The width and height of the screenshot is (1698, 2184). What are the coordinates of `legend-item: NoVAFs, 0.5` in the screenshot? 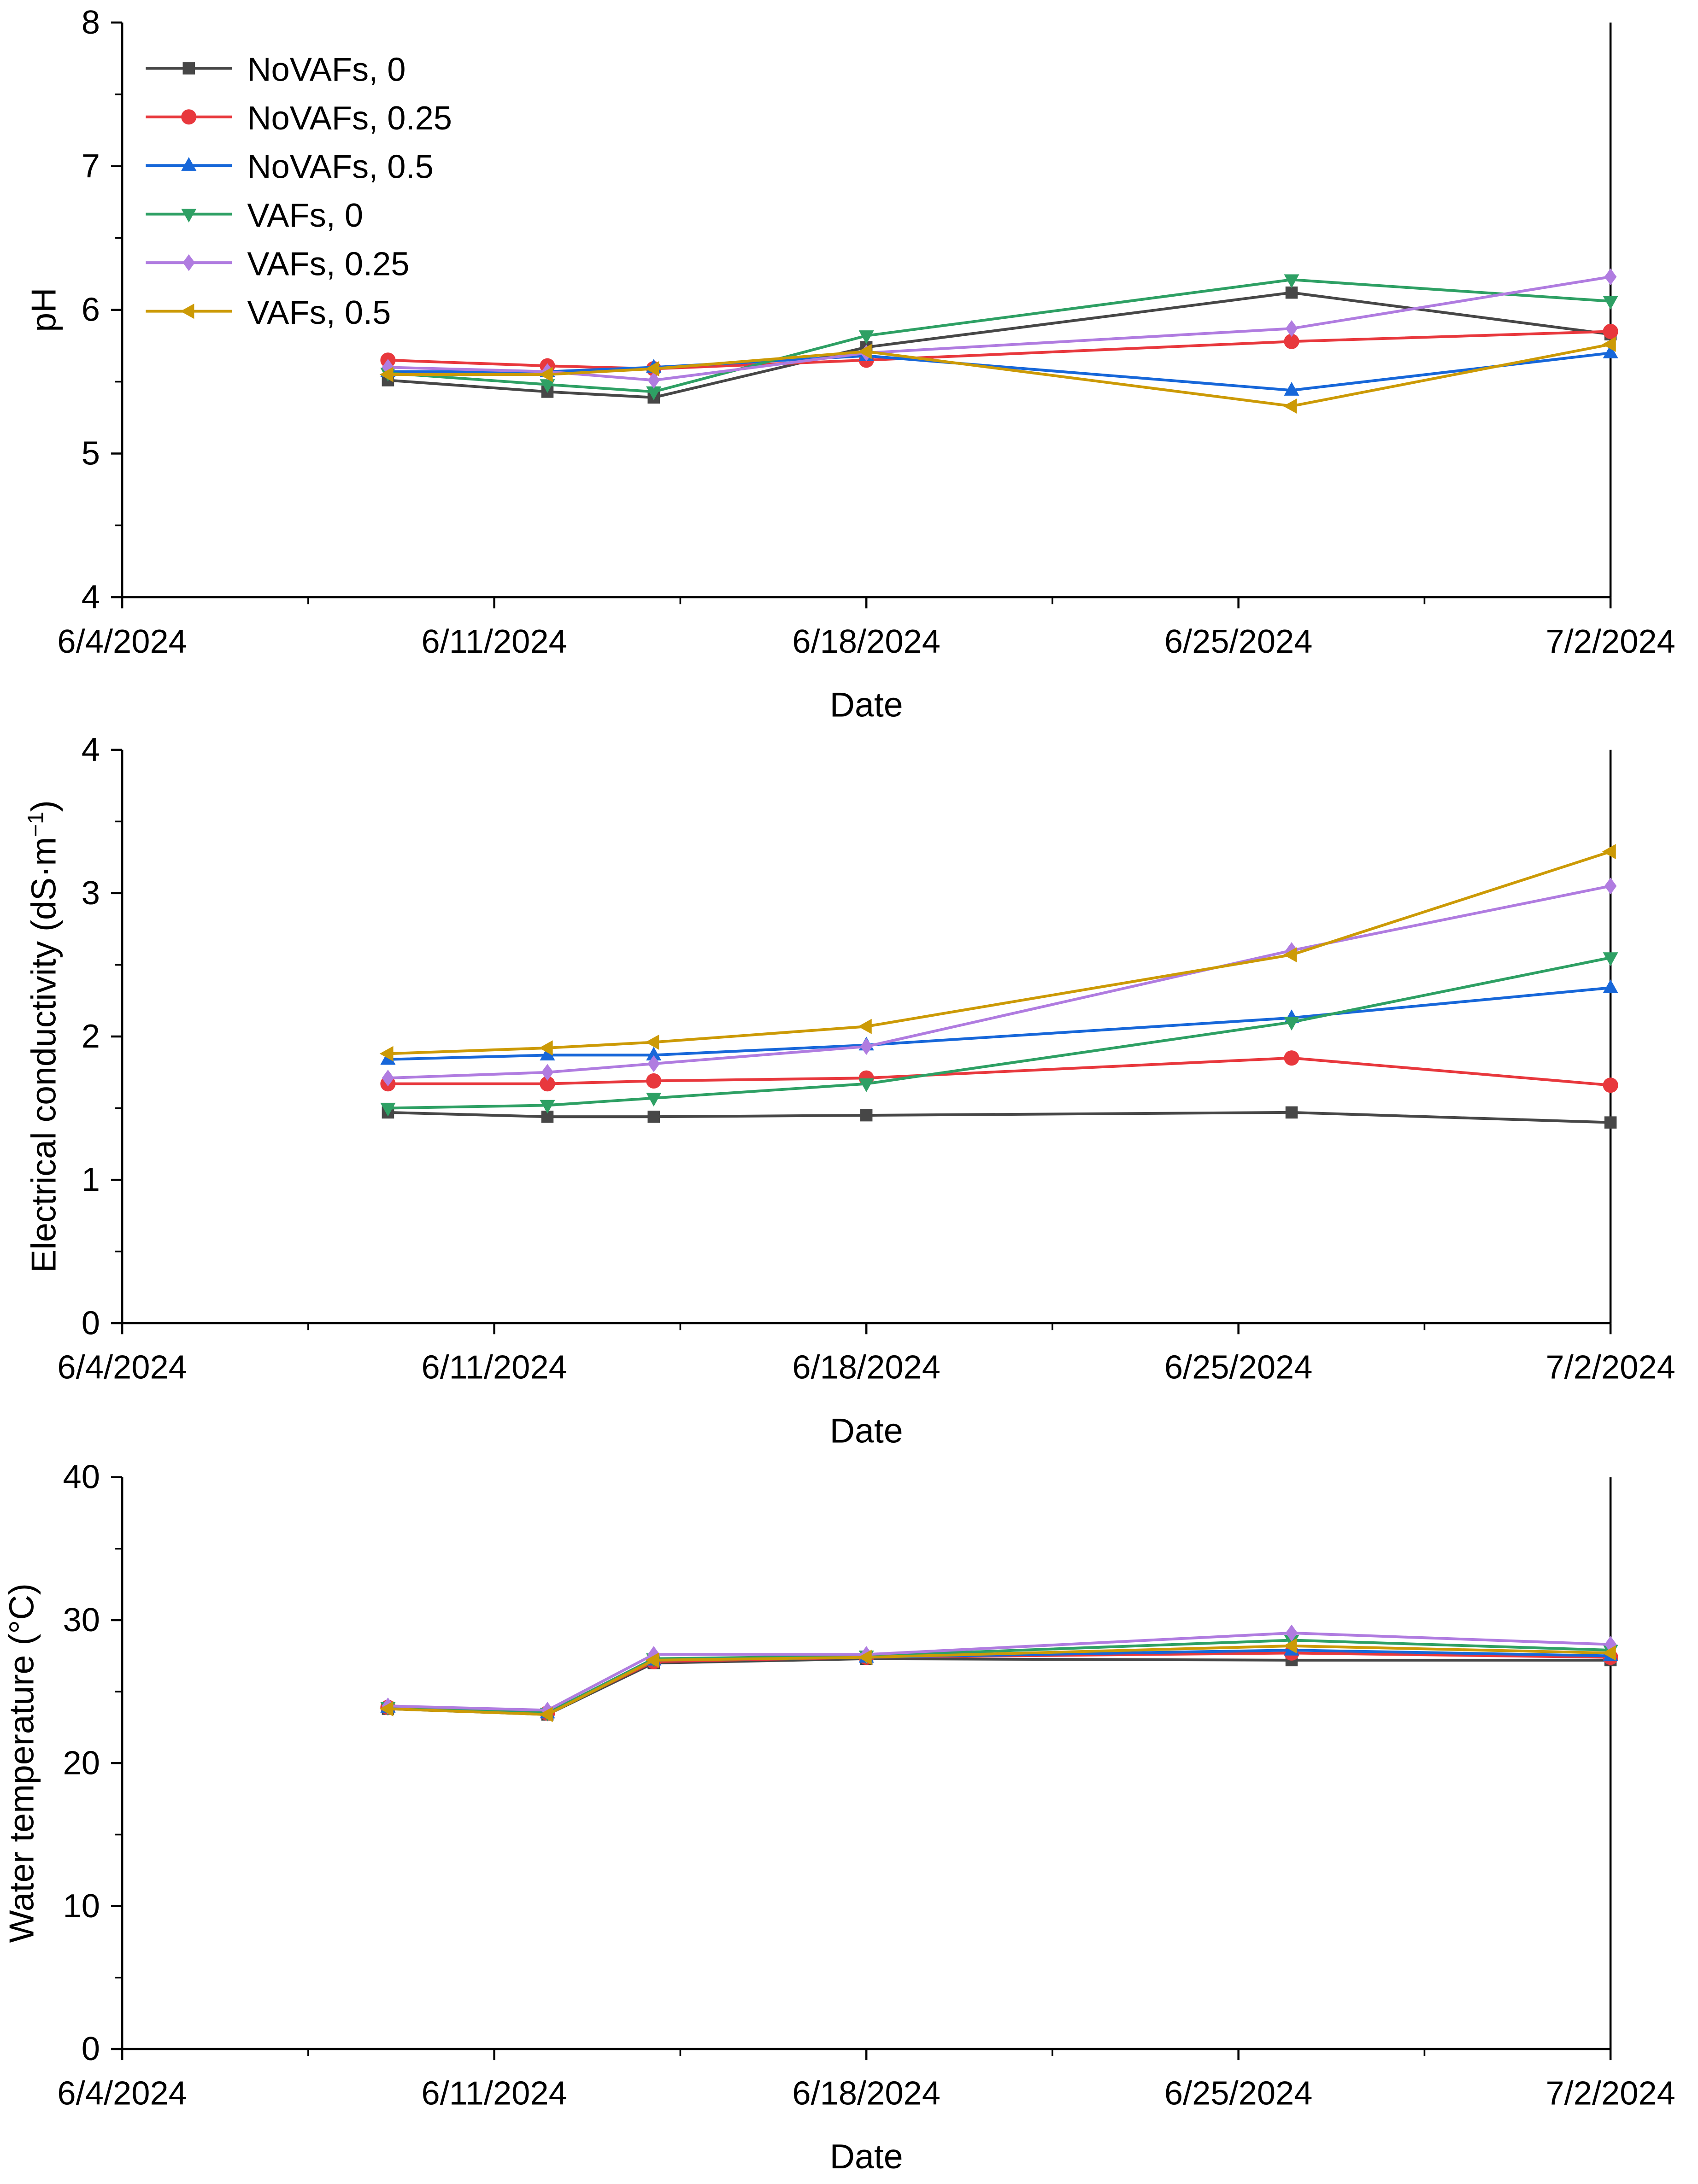 It's located at (290, 166).